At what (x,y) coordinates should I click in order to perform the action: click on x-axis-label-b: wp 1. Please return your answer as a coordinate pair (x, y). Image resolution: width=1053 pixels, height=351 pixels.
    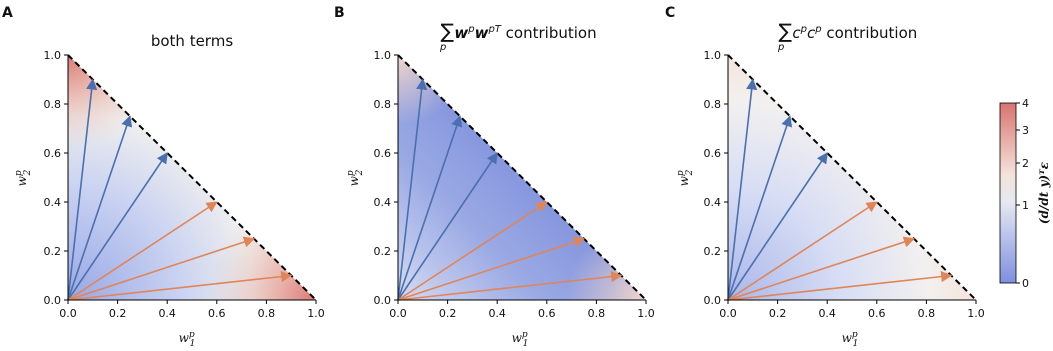
    Looking at the image, I should click on (520, 339).